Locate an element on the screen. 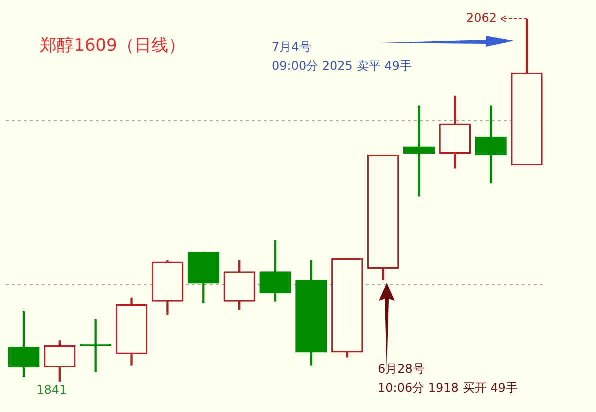  annotation: 6月28号 10:06分 1918 买开 49手 is located at coordinates (448, 379).